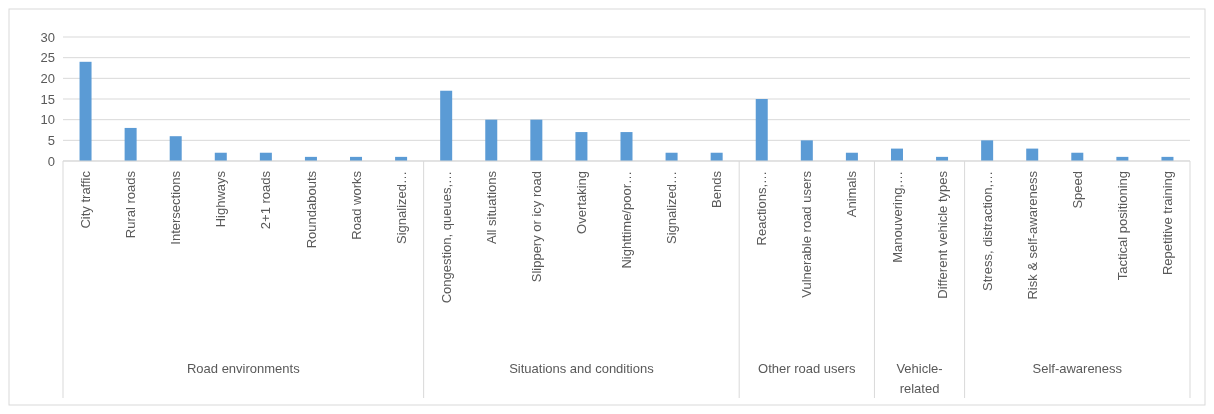  I want to click on y-tick-label: 25, so click(47, 58).